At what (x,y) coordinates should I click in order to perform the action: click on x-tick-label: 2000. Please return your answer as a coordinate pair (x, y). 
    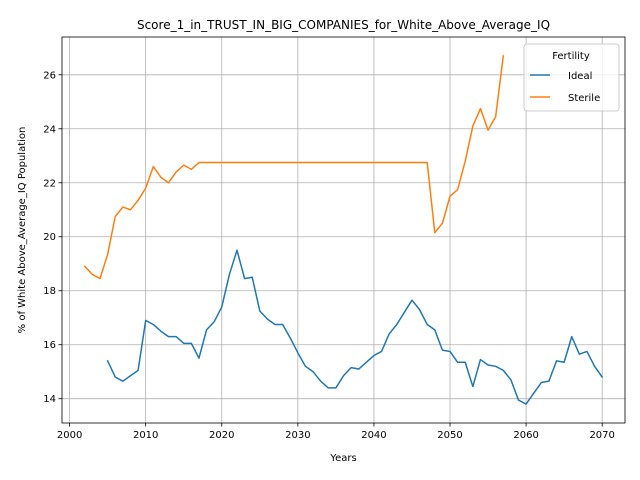
    Looking at the image, I should click on (69, 435).